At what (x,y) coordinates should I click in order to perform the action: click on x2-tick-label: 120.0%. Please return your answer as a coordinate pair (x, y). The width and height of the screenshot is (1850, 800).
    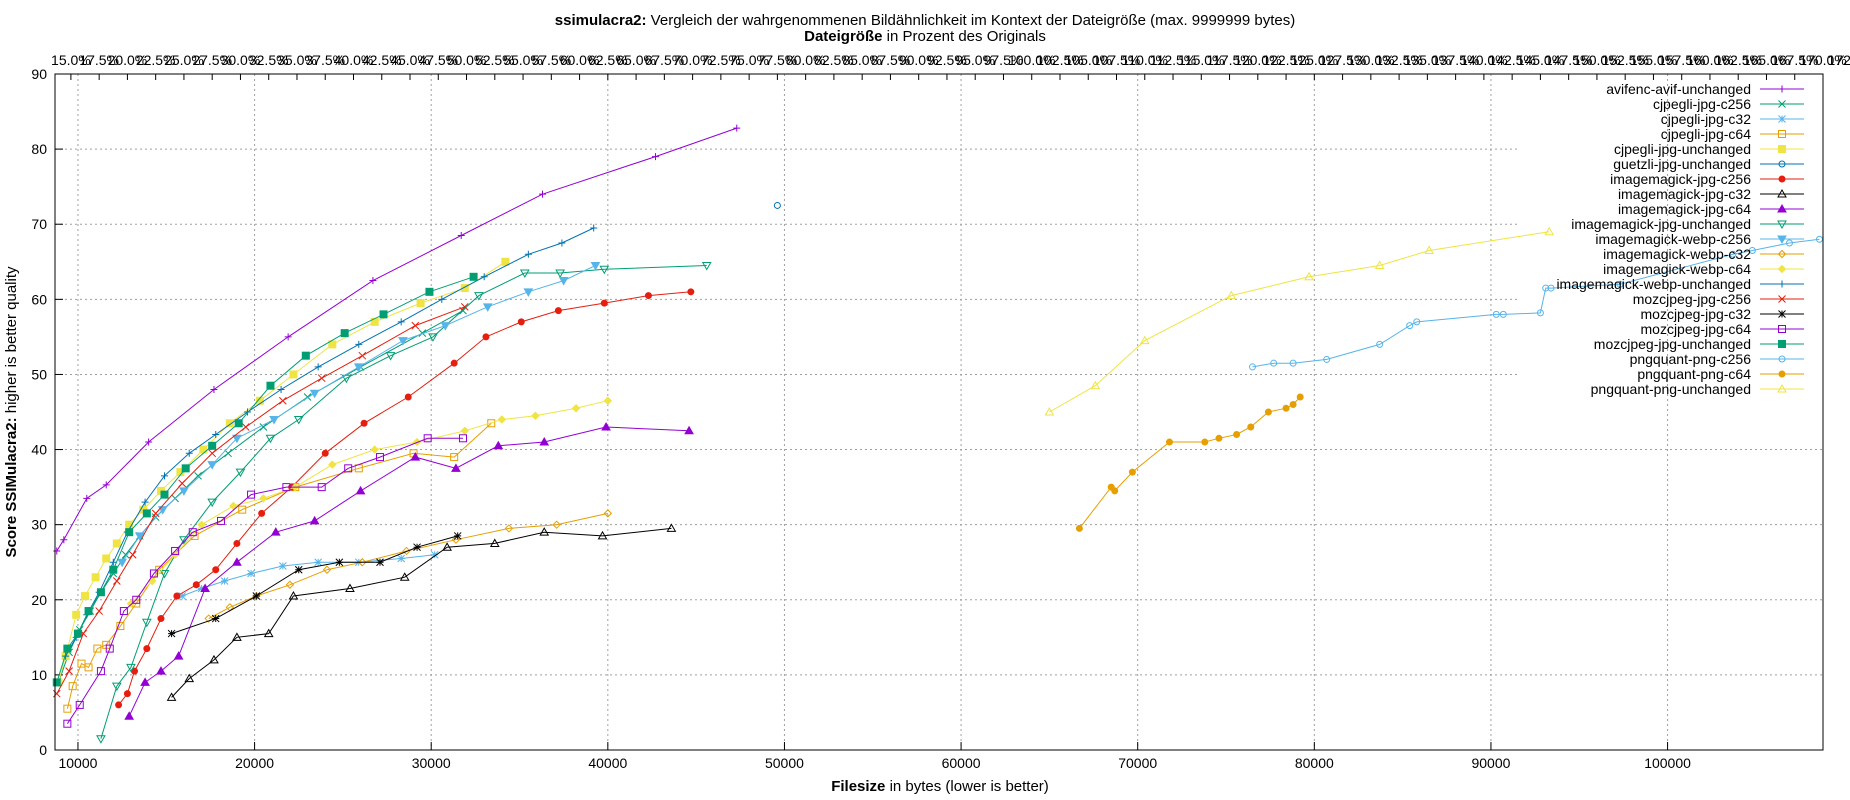
    Looking at the image, I should click on (1257, 60).